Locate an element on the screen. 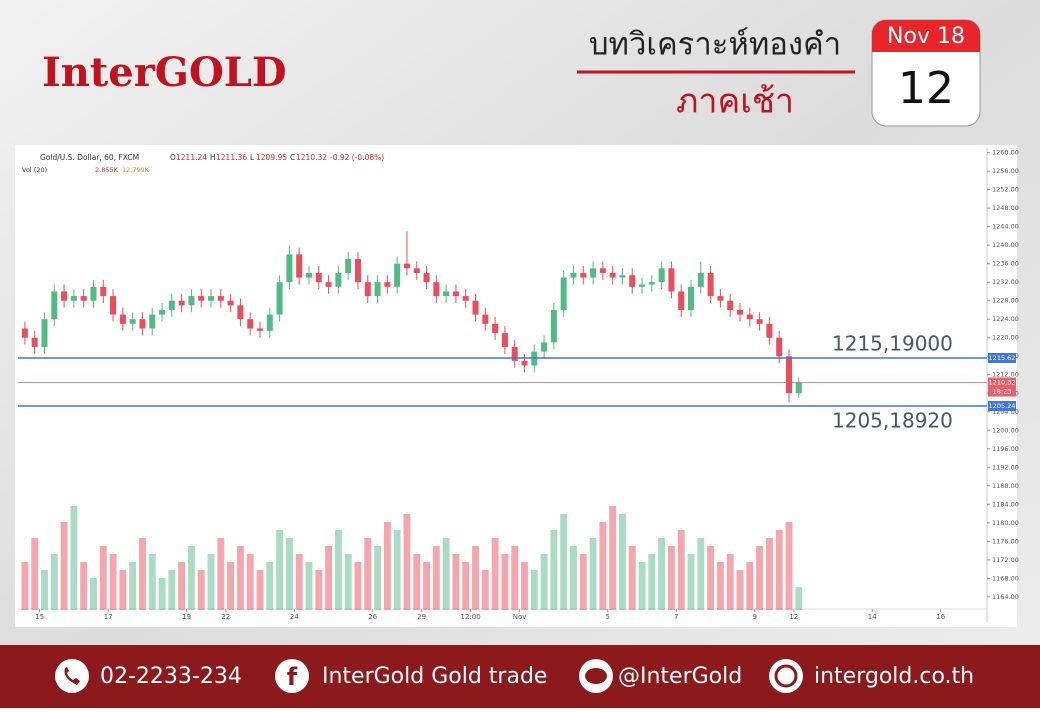 The width and height of the screenshot is (1040, 712). web-glyph is located at coordinates (786, 676).